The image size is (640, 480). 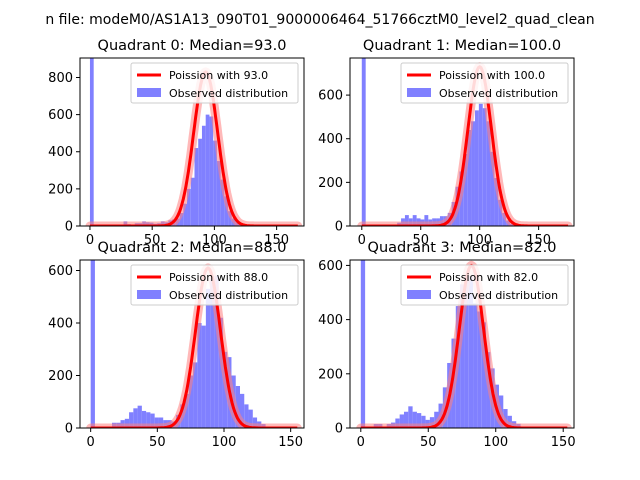 What do you see at coordinates (192, 248) in the screenshot?
I see `chart-title: Quadrant 2: Median=88.0` at bounding box center [192, 248].